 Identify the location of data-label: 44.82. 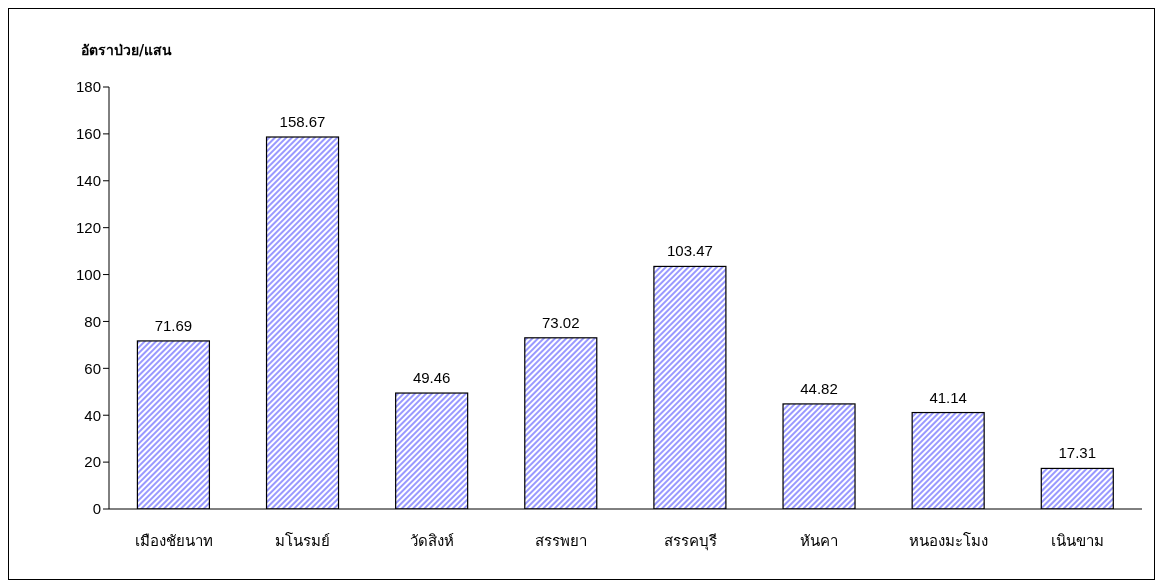
(819, 388).